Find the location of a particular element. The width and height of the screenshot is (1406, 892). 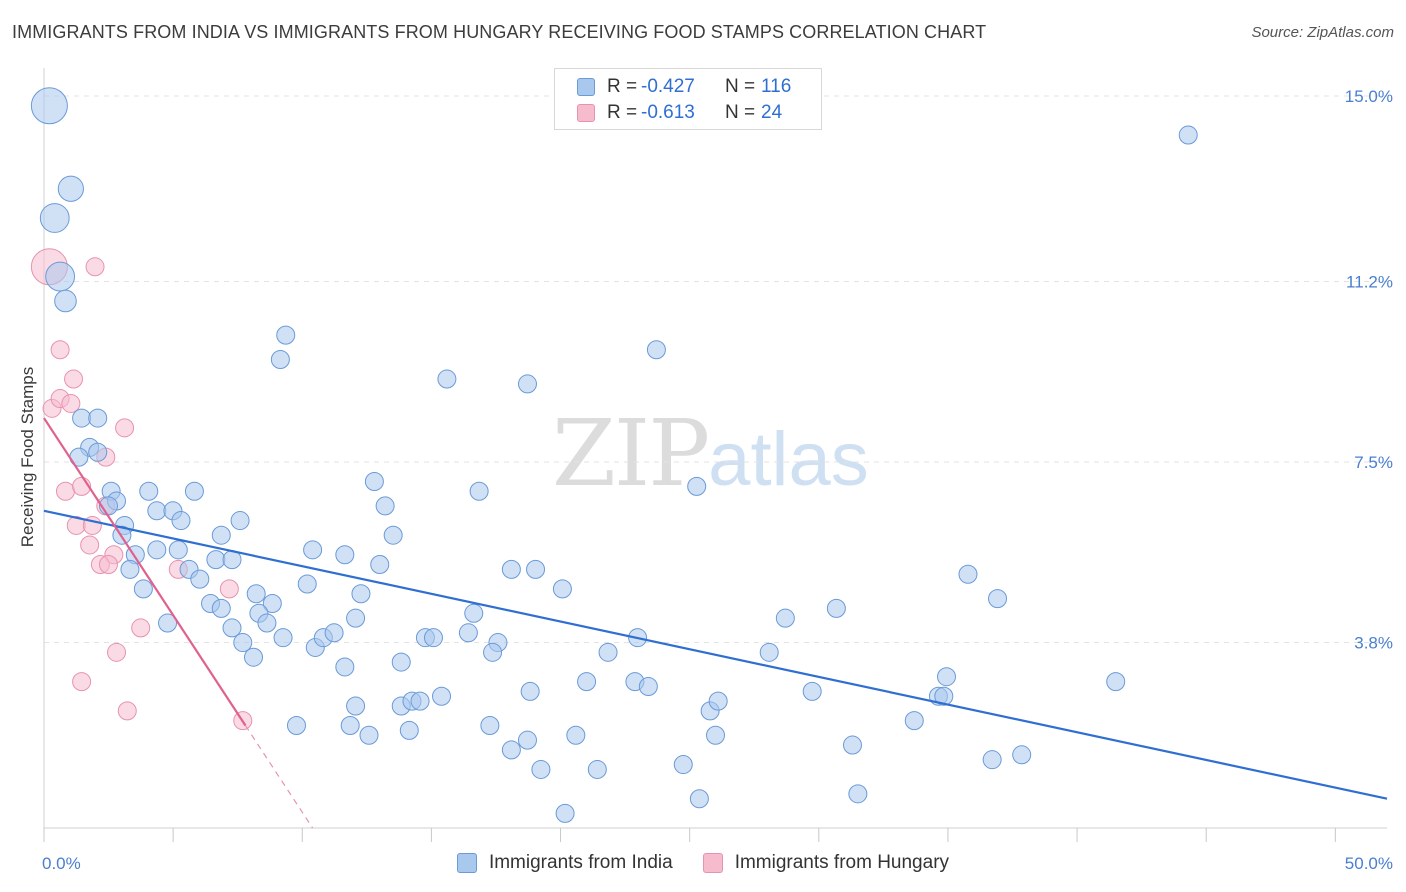

legend-label-hungary: Immigrants from Hungary is located at coordinates (842, 862).